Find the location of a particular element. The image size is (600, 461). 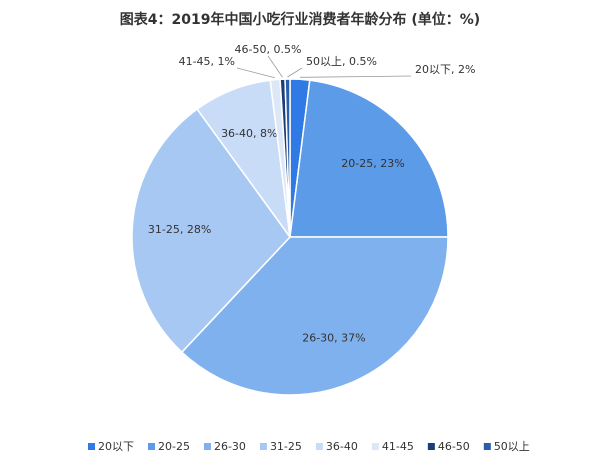

data-label: 31-25, 28% is located at coordinates (179, 229).